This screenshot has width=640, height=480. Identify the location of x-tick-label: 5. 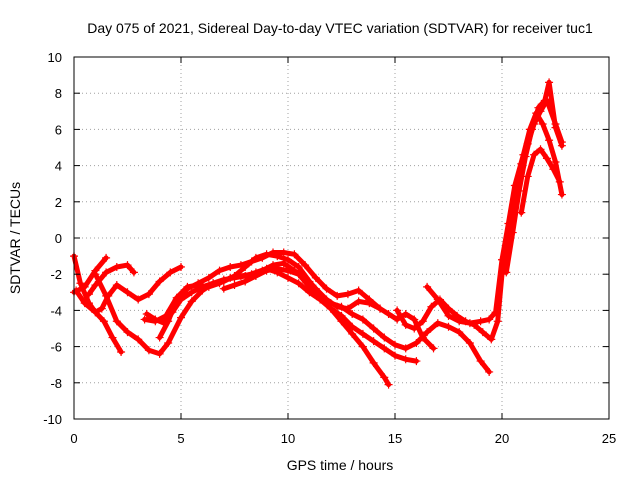
(180, 438).